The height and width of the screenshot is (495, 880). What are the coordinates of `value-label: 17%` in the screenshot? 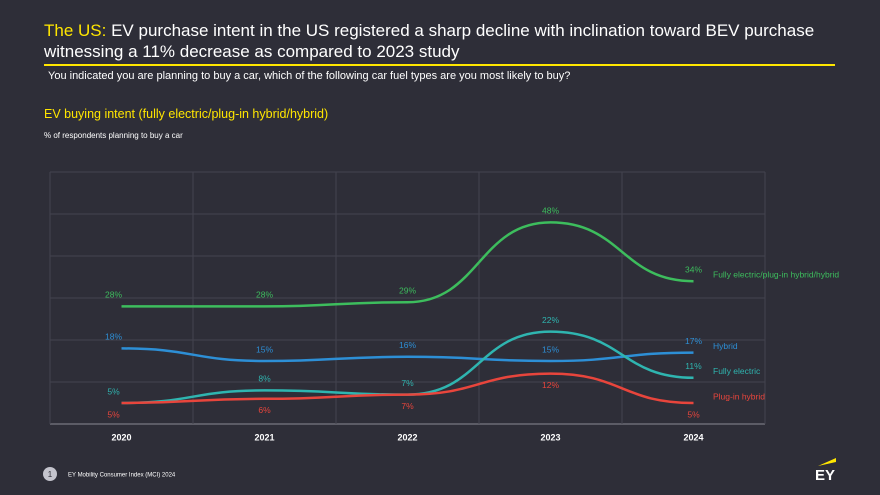 It's located at (693, 341).